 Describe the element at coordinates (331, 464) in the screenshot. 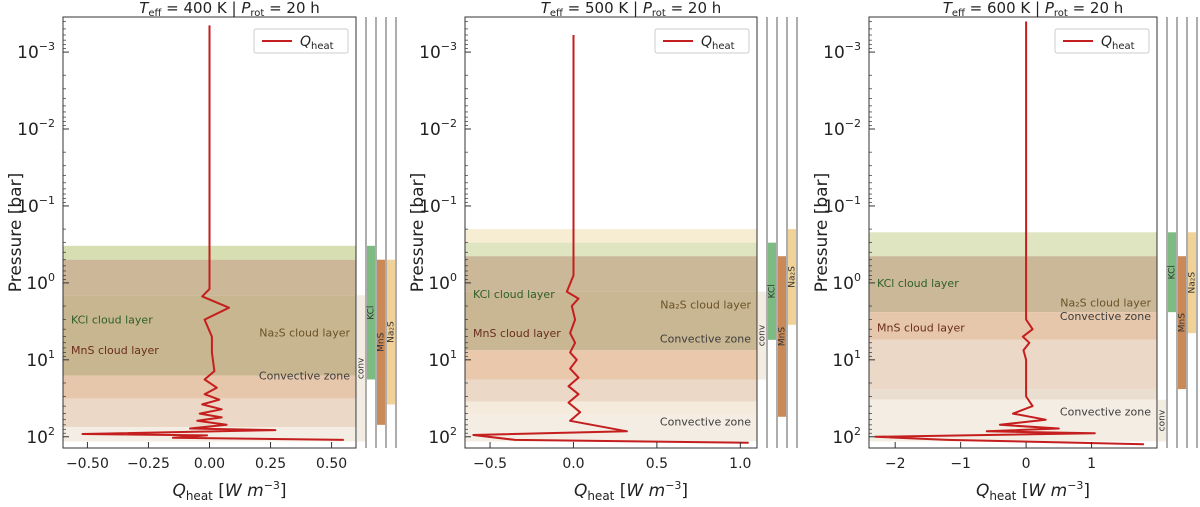

I see `x-tick-label: 0.50` at that location.